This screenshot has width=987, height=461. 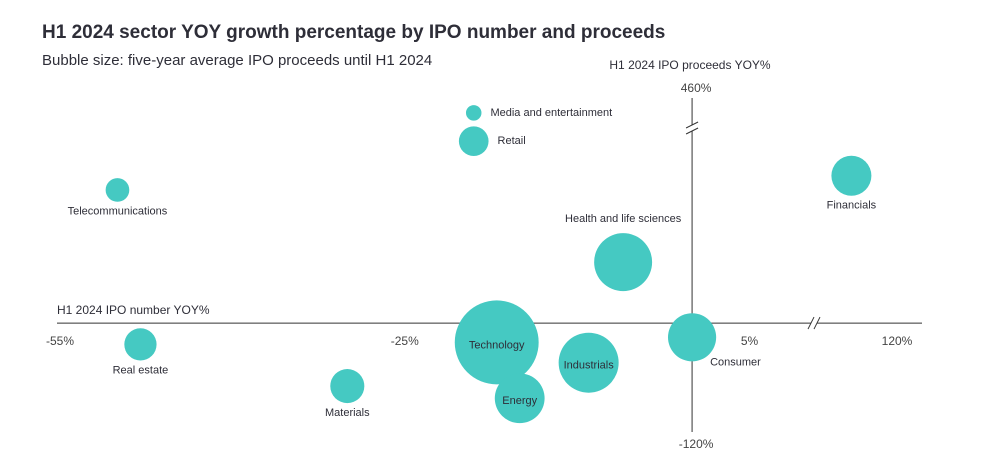 What do you see at coordinates (141, 370) in the screenshot?
I see `bubble-label: Real estate` at bounding box center [141, 370].